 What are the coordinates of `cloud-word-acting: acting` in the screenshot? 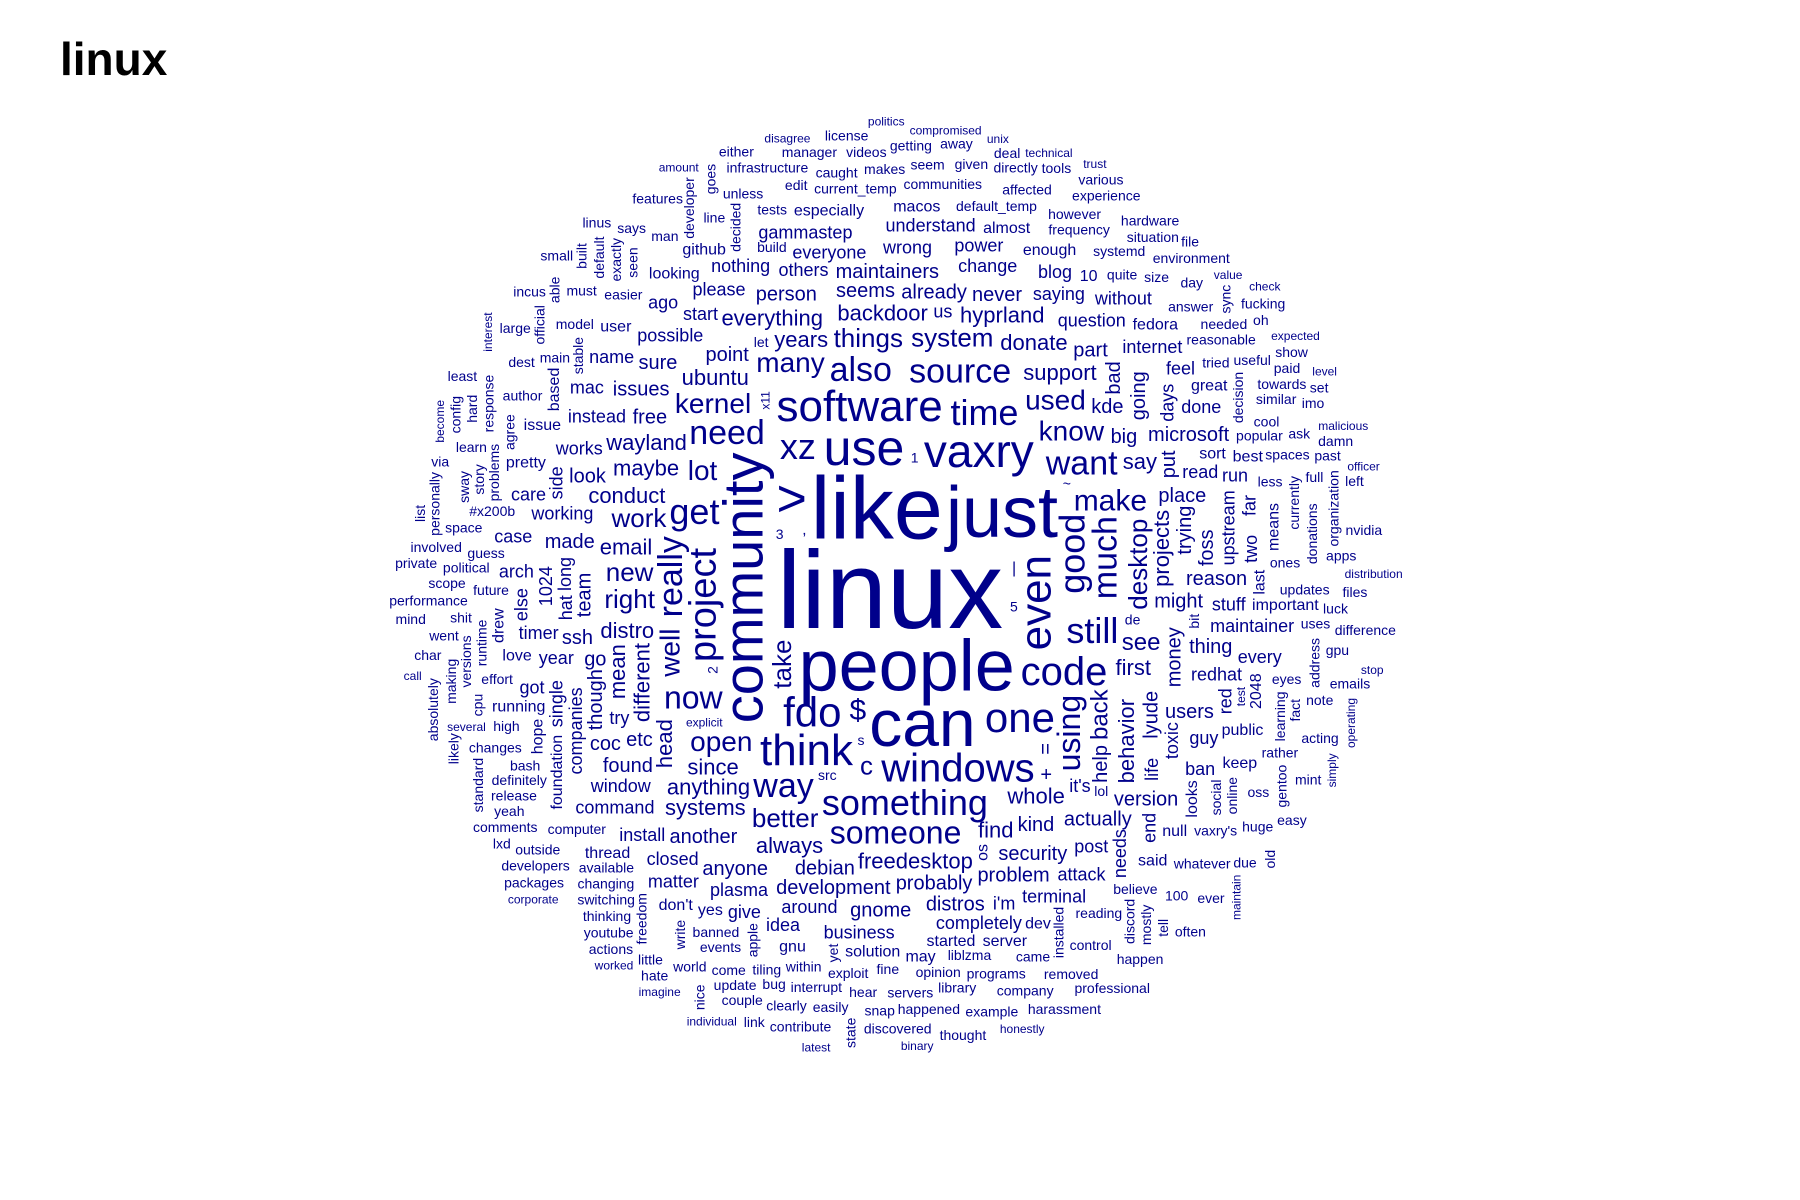 It's located at (1319, 738).